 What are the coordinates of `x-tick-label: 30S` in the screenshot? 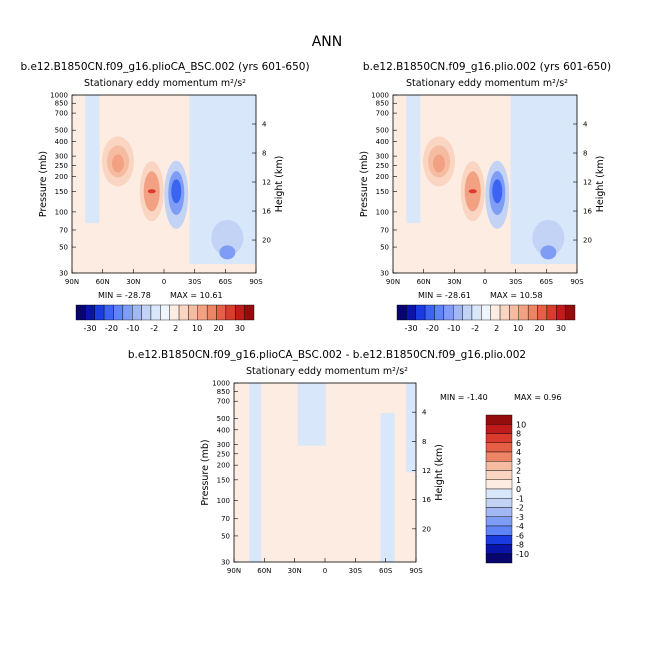 It's located at (356, 571).